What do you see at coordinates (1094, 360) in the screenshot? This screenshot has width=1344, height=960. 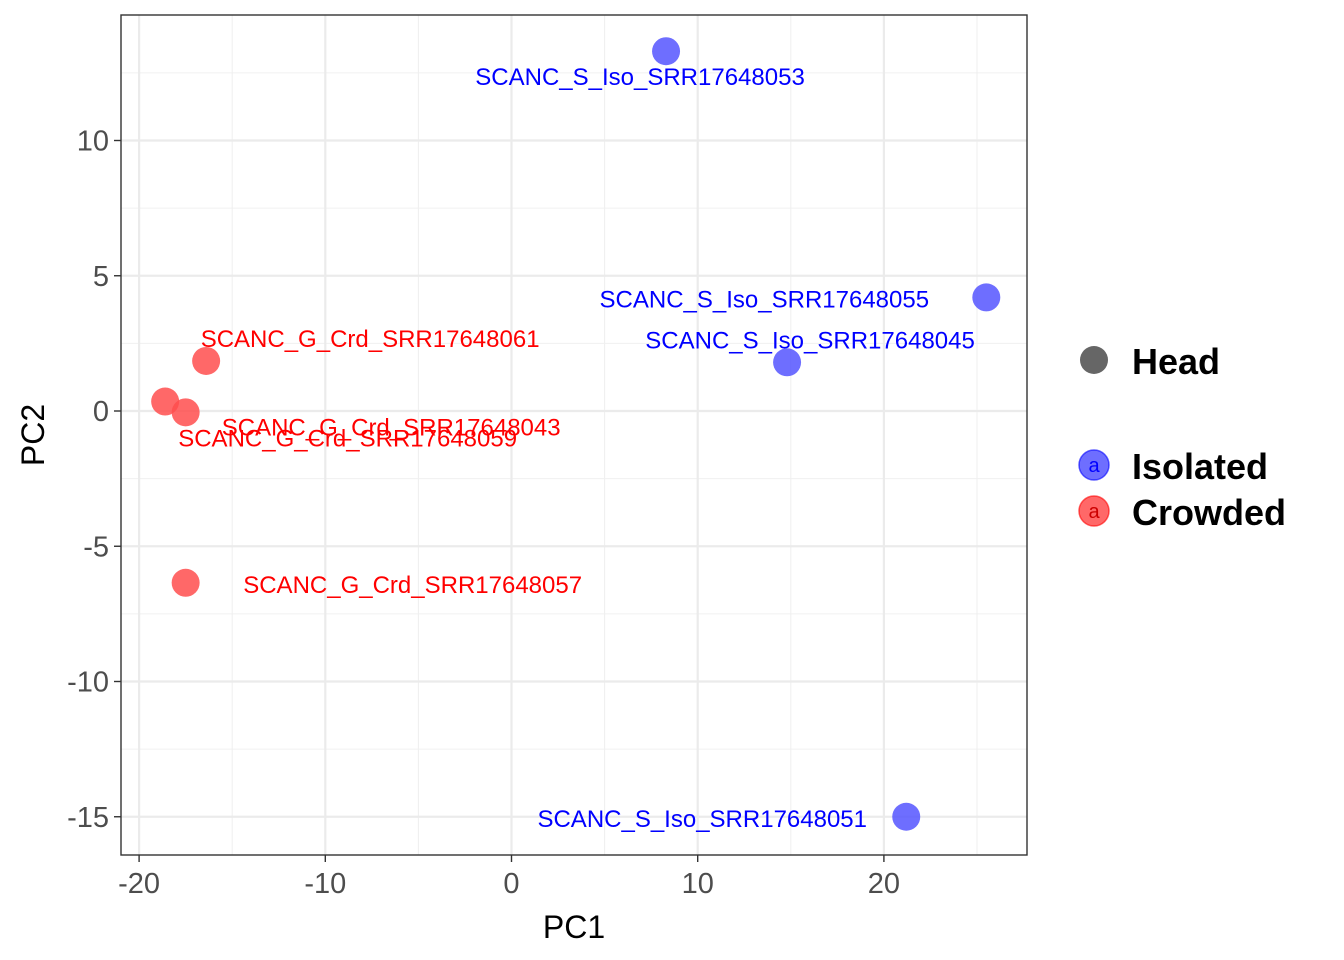 I see `legend-head-shape-key` at bounding box center [1094, 360].